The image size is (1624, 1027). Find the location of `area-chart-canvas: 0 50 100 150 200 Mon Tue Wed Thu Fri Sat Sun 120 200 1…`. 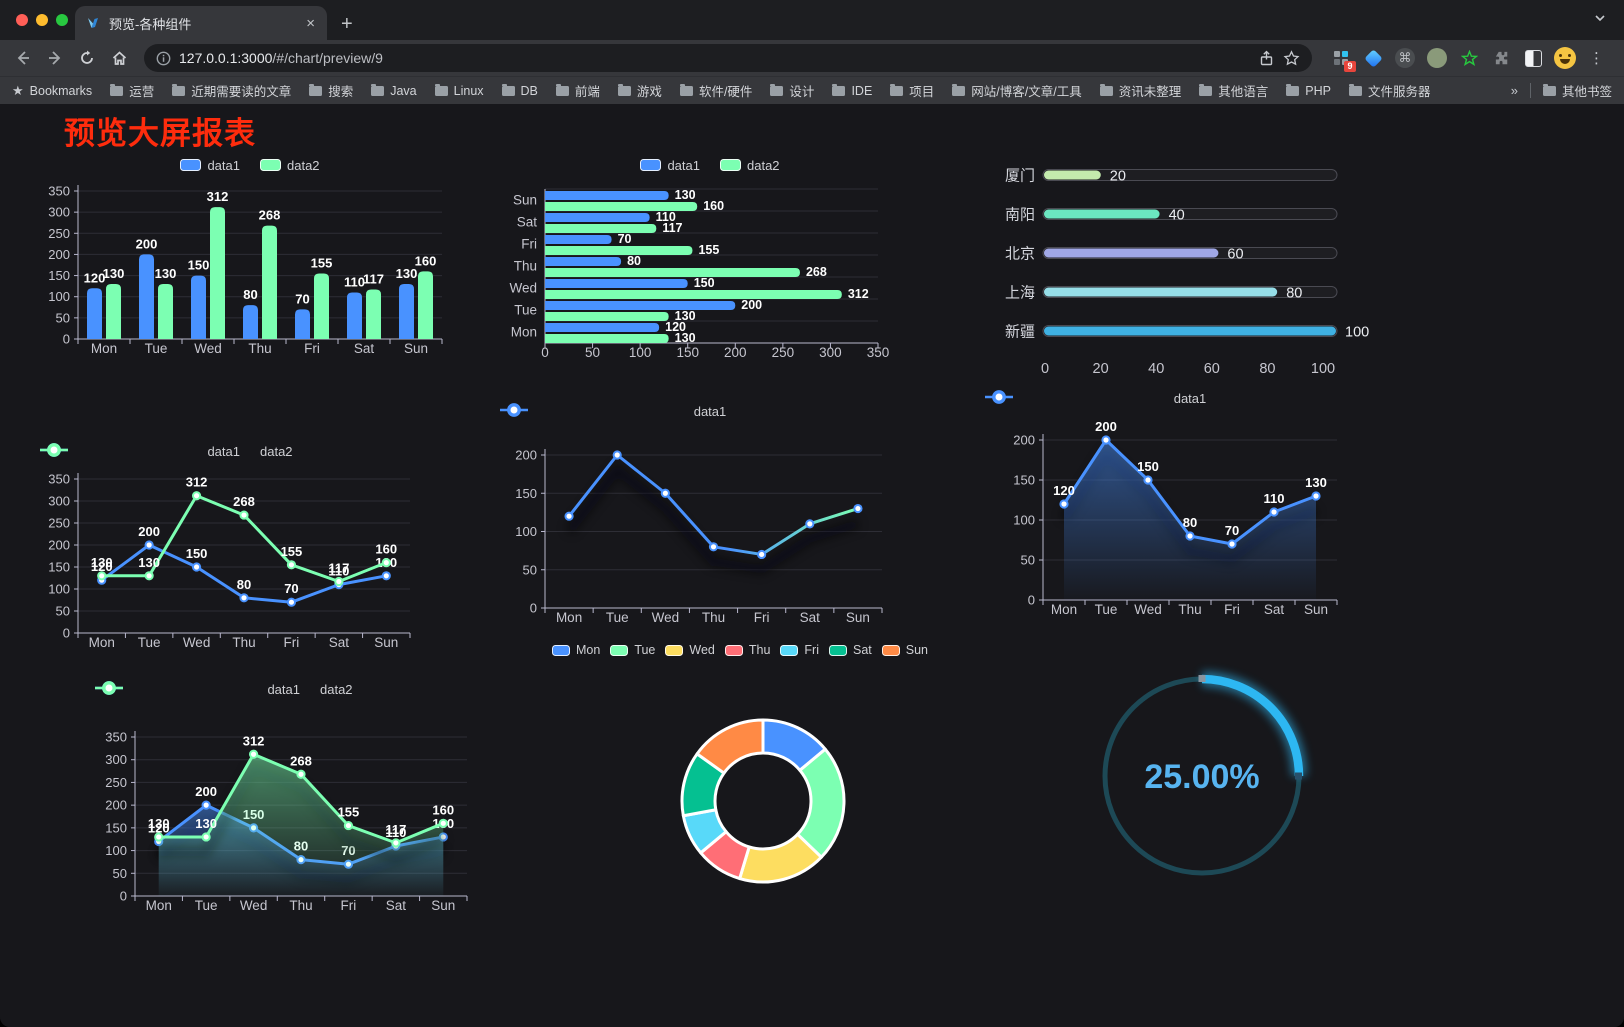

area-chart-canvas: 0 50 100 150 200 Mon Tue Wed Thu Fri Sat Sun 120 200 1… is located at coordinates (1190, 503).